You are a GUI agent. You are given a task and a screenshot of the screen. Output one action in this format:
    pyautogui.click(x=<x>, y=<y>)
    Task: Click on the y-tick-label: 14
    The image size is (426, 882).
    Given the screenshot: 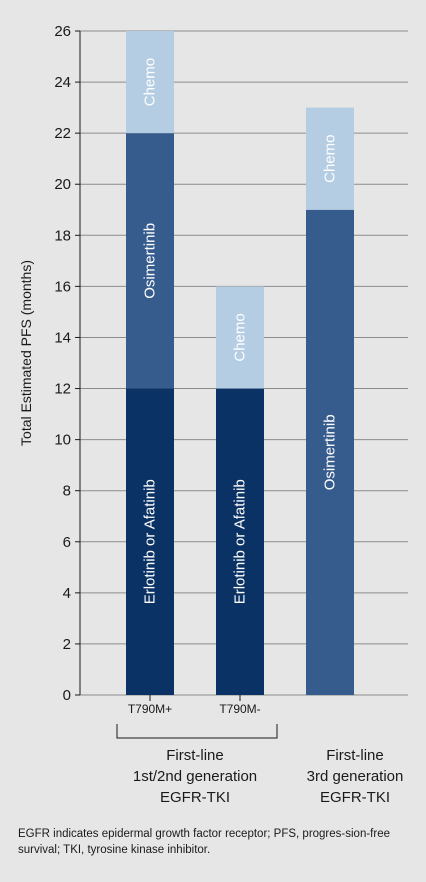 What is the action you would take?
    pyautogui.click(x=62, y=337)
    